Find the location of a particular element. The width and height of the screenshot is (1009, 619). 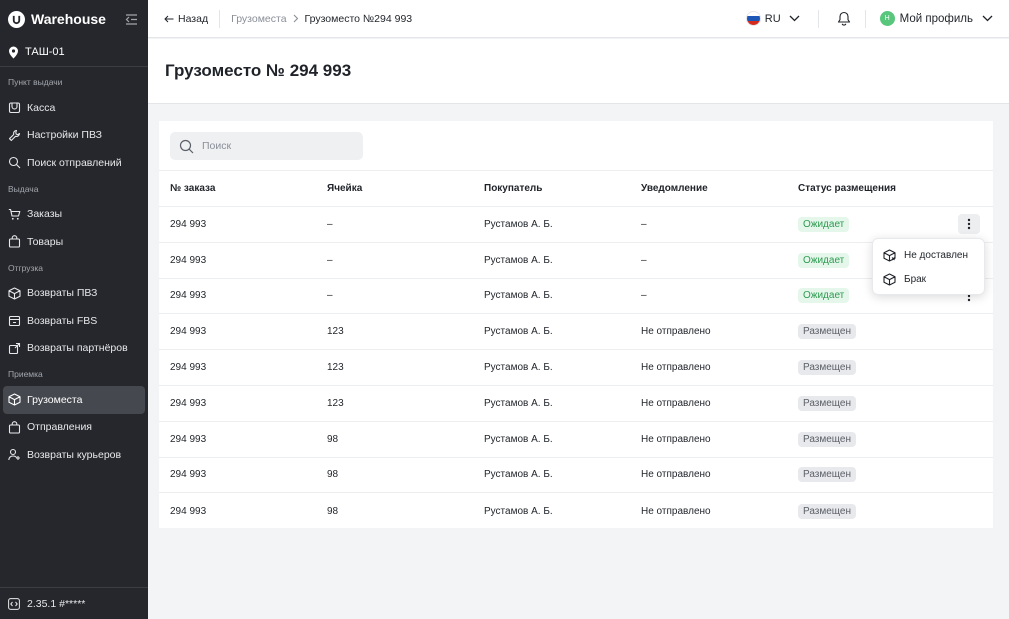

sidebar-item-shipment-search: Поиск отправлений is located at coordinates (72, 163).